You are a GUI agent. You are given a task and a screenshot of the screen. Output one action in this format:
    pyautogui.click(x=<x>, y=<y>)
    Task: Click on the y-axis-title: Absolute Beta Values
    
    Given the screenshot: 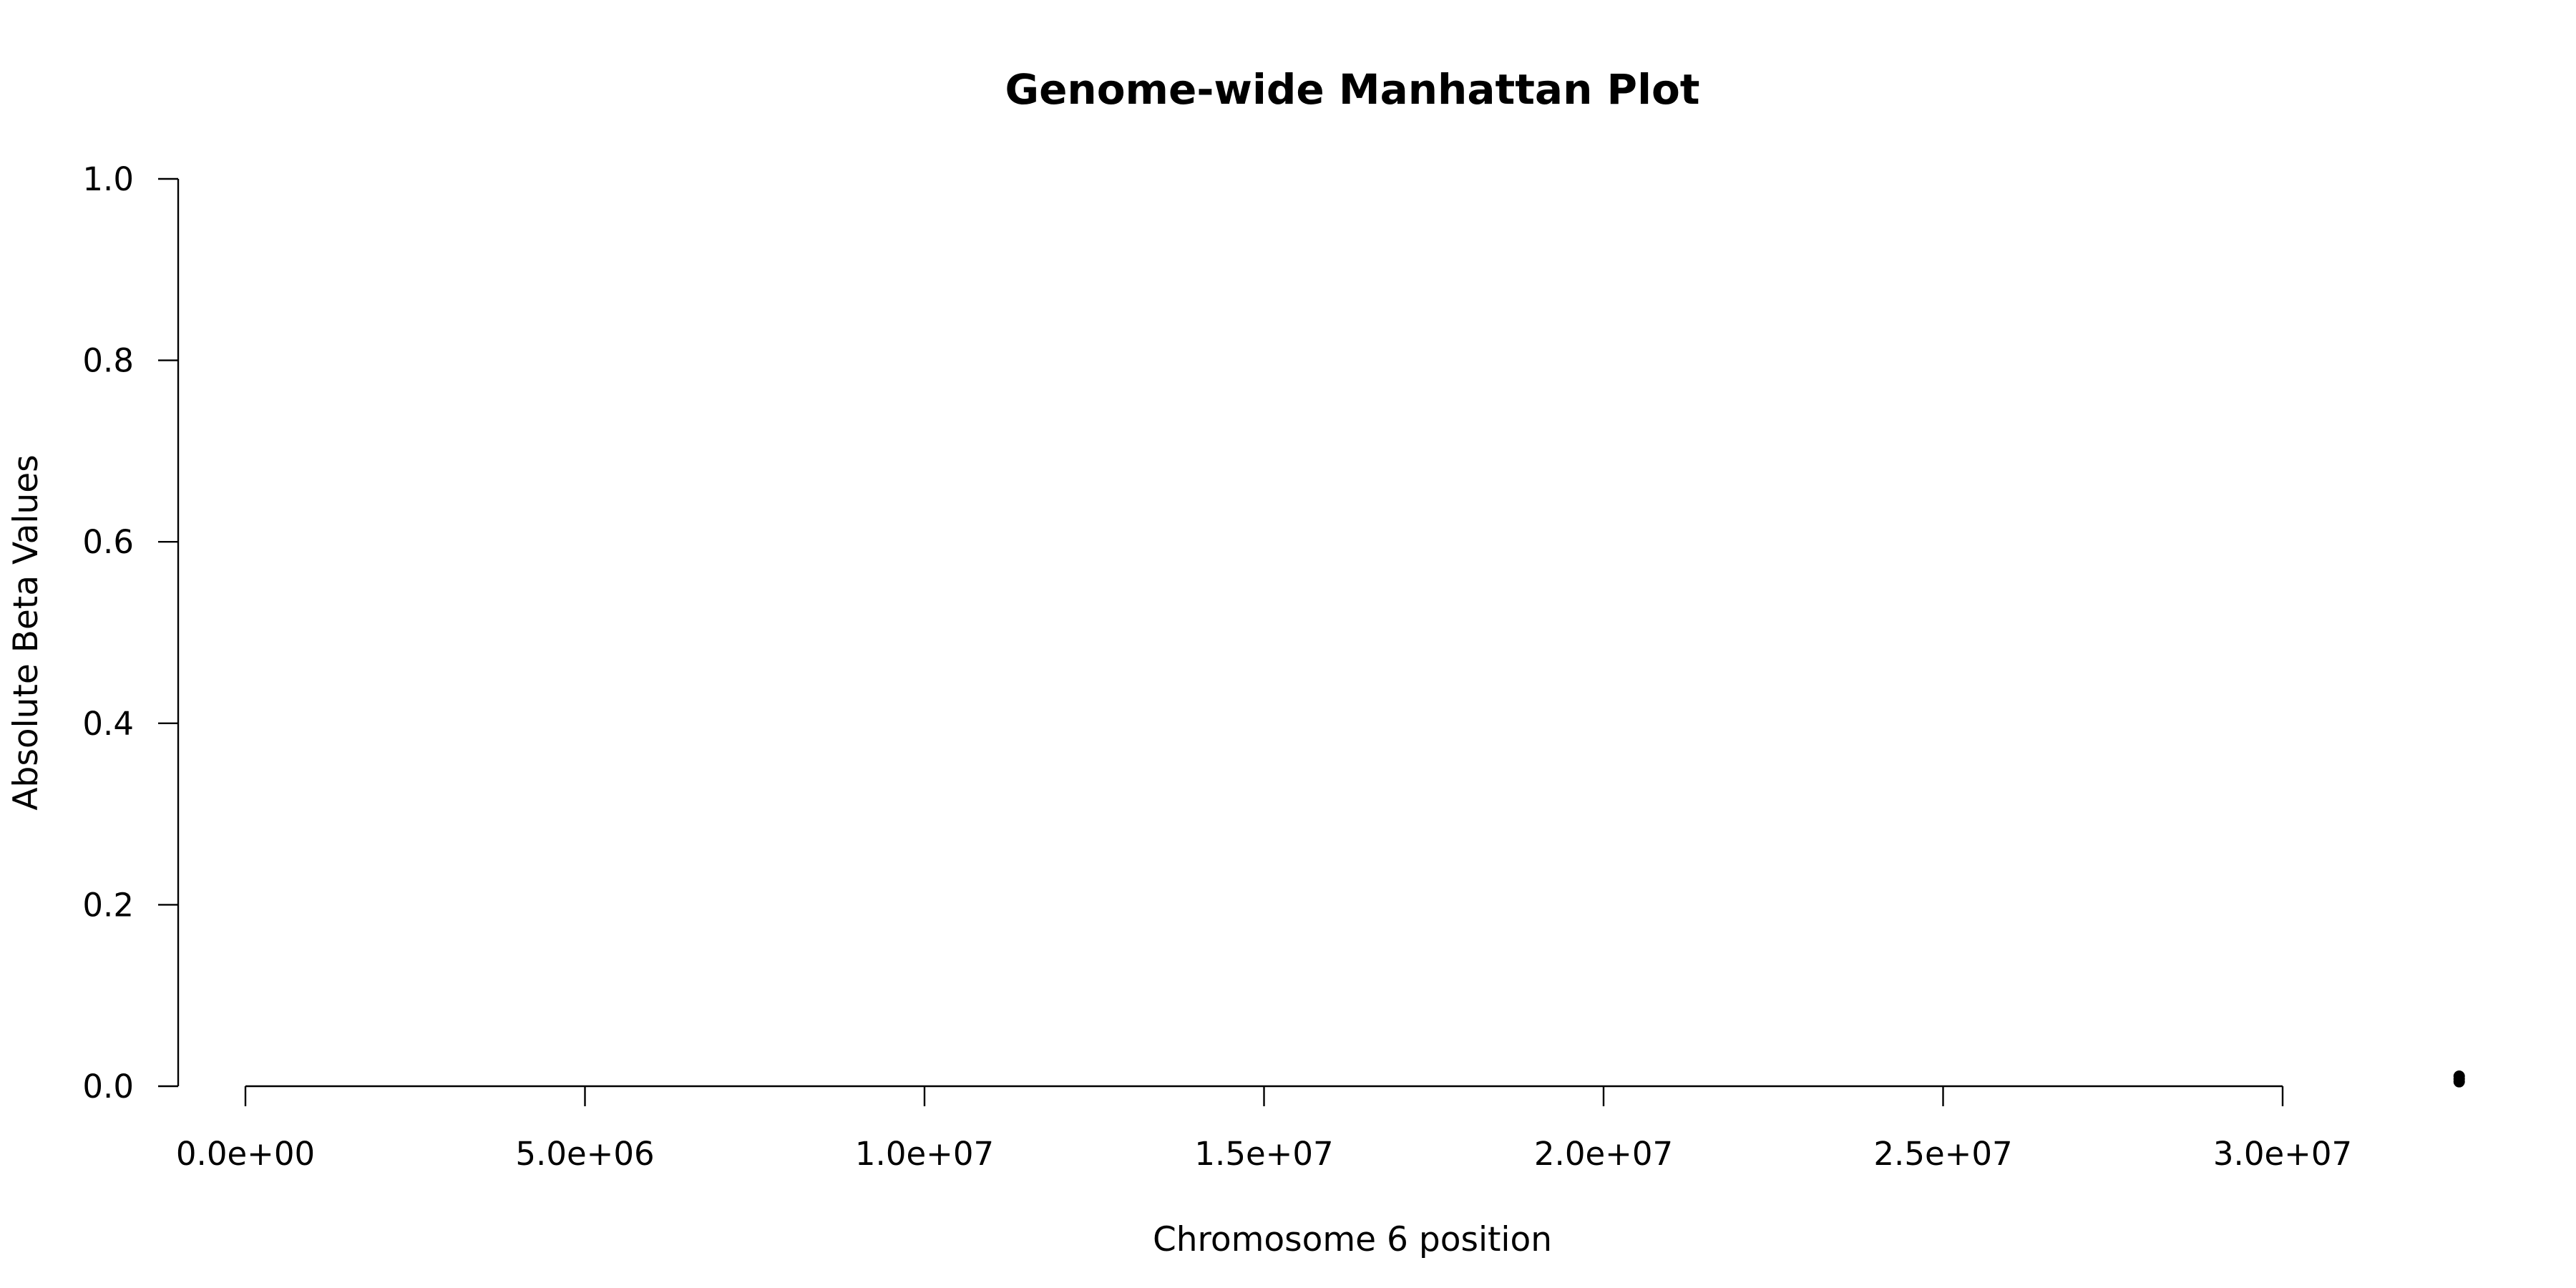 What is the action you would take?
    pyautogui.click(x=26, y=632)
    